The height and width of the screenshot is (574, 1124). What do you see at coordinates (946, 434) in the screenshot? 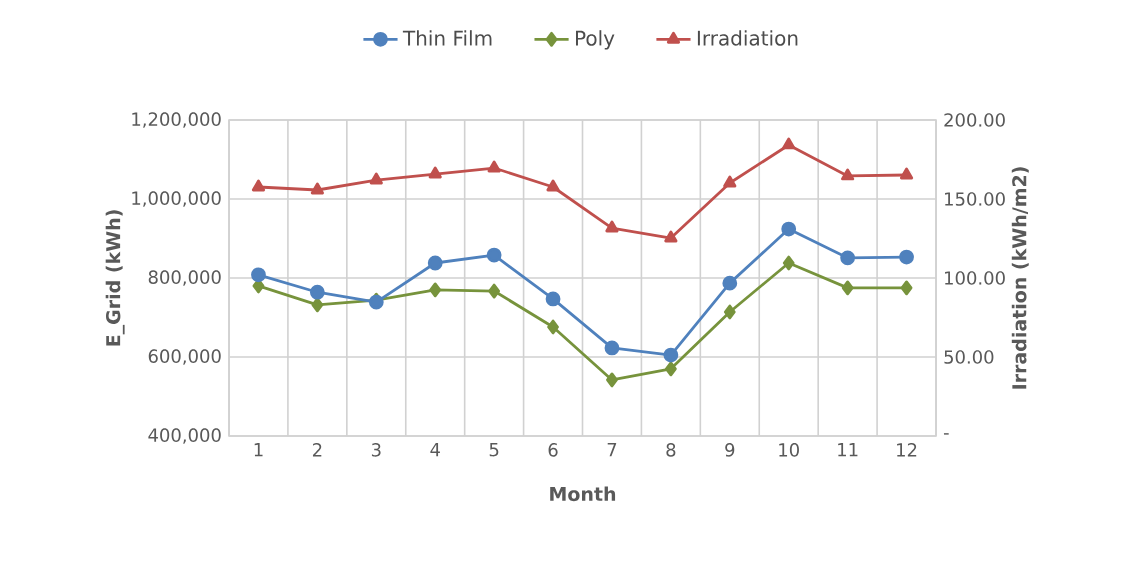
I see `y2-tick-label: -` at bounding box center [946, 434].